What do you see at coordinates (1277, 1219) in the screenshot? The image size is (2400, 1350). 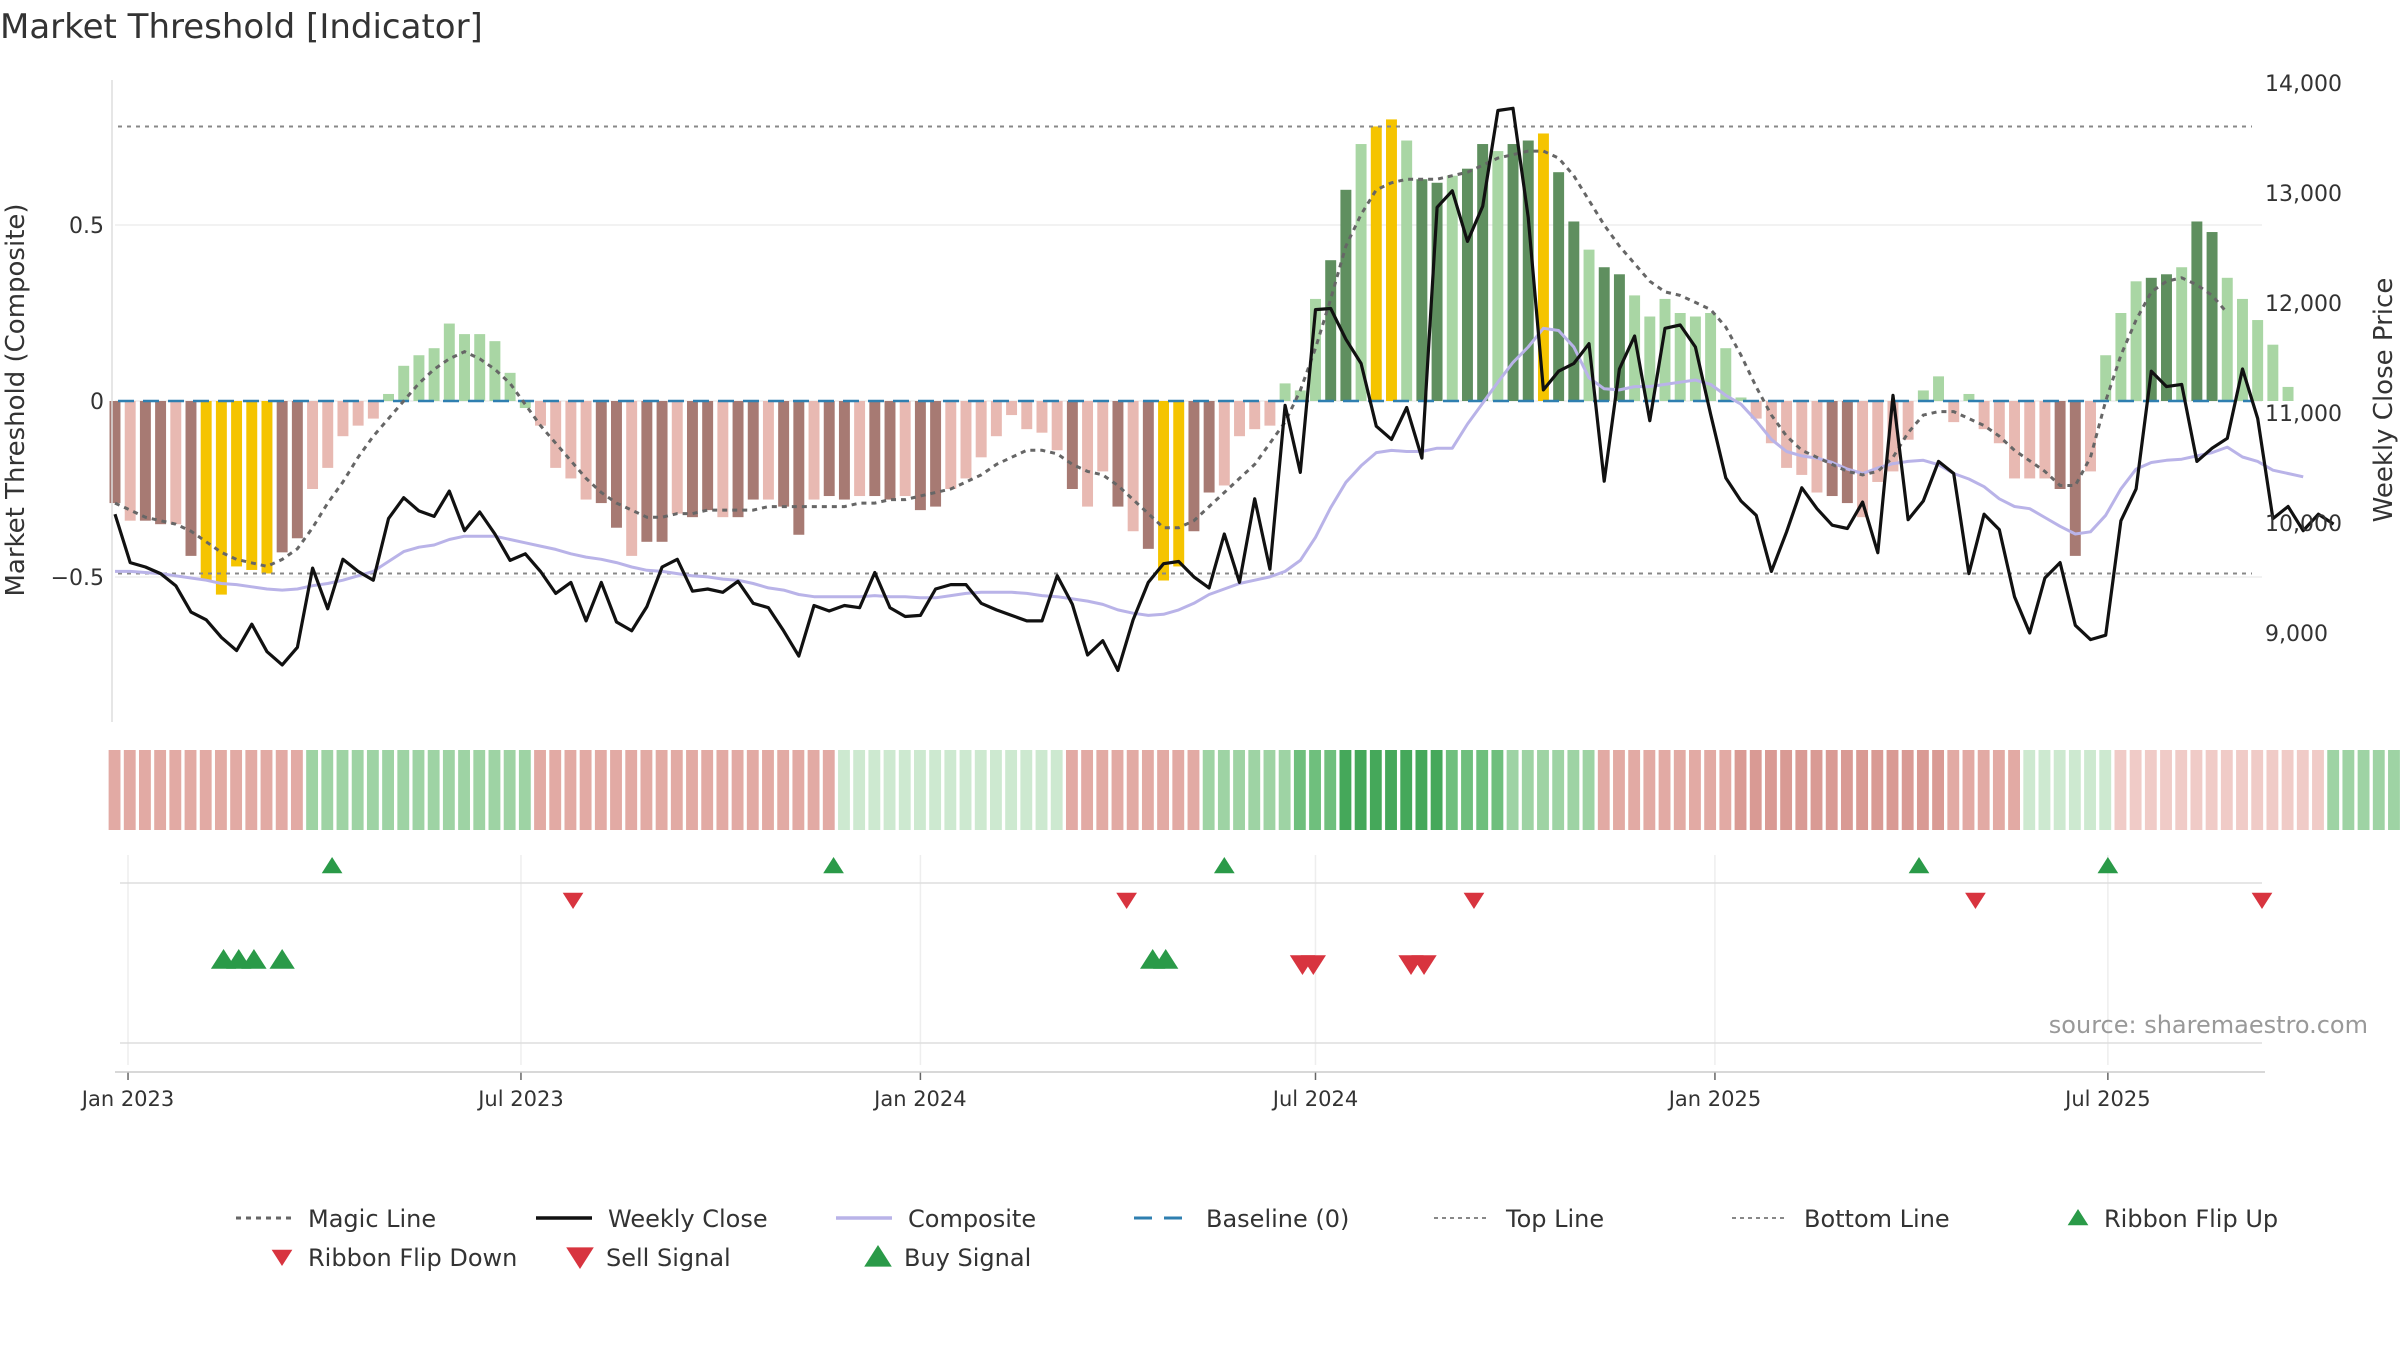 I see `legend-label: Baseline (0)` at bounding box center [1277, 1219].